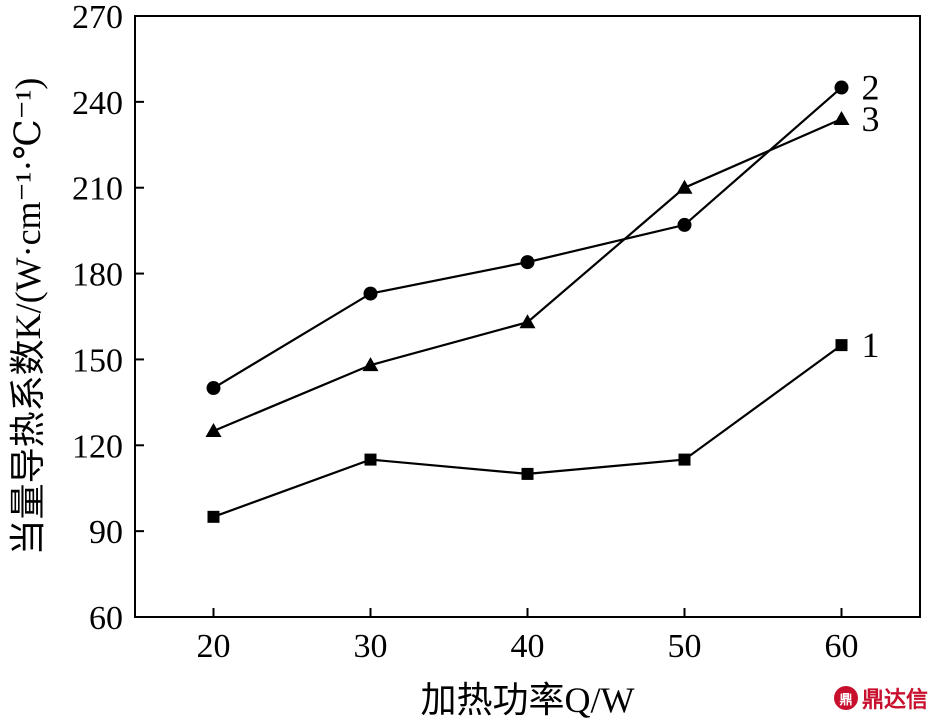 This screenshot has width=938, height=722. What do you see at coordinates (97, 360) in the screenshot?
I see `y-tick-label: 150` at bounding box center [97, 360].